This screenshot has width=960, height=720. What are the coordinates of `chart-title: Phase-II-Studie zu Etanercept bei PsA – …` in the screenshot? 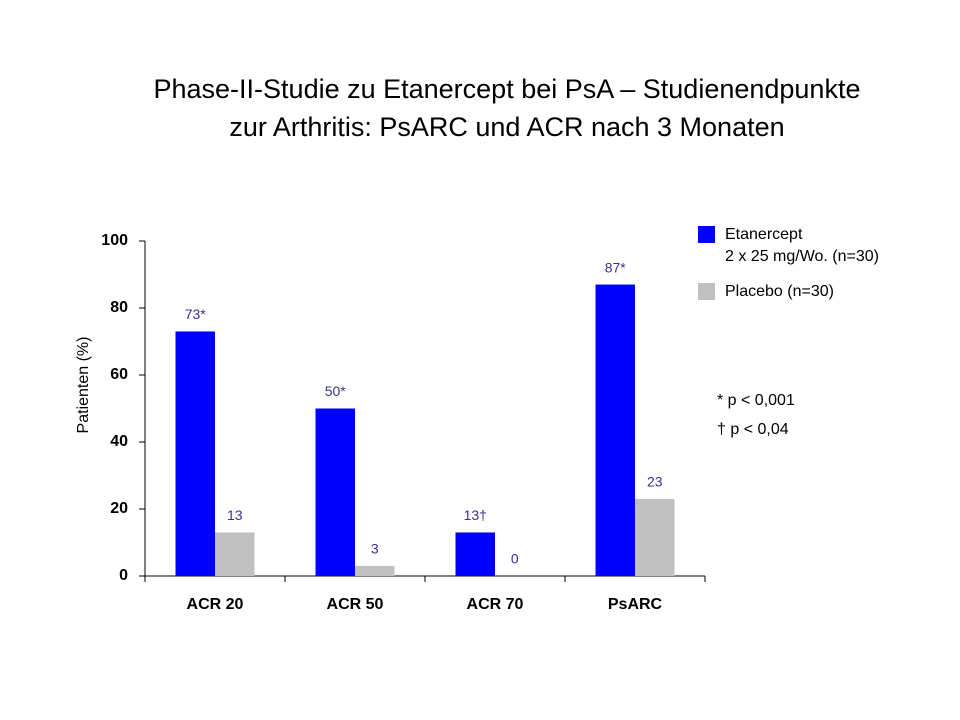 It's located at (507, 108).